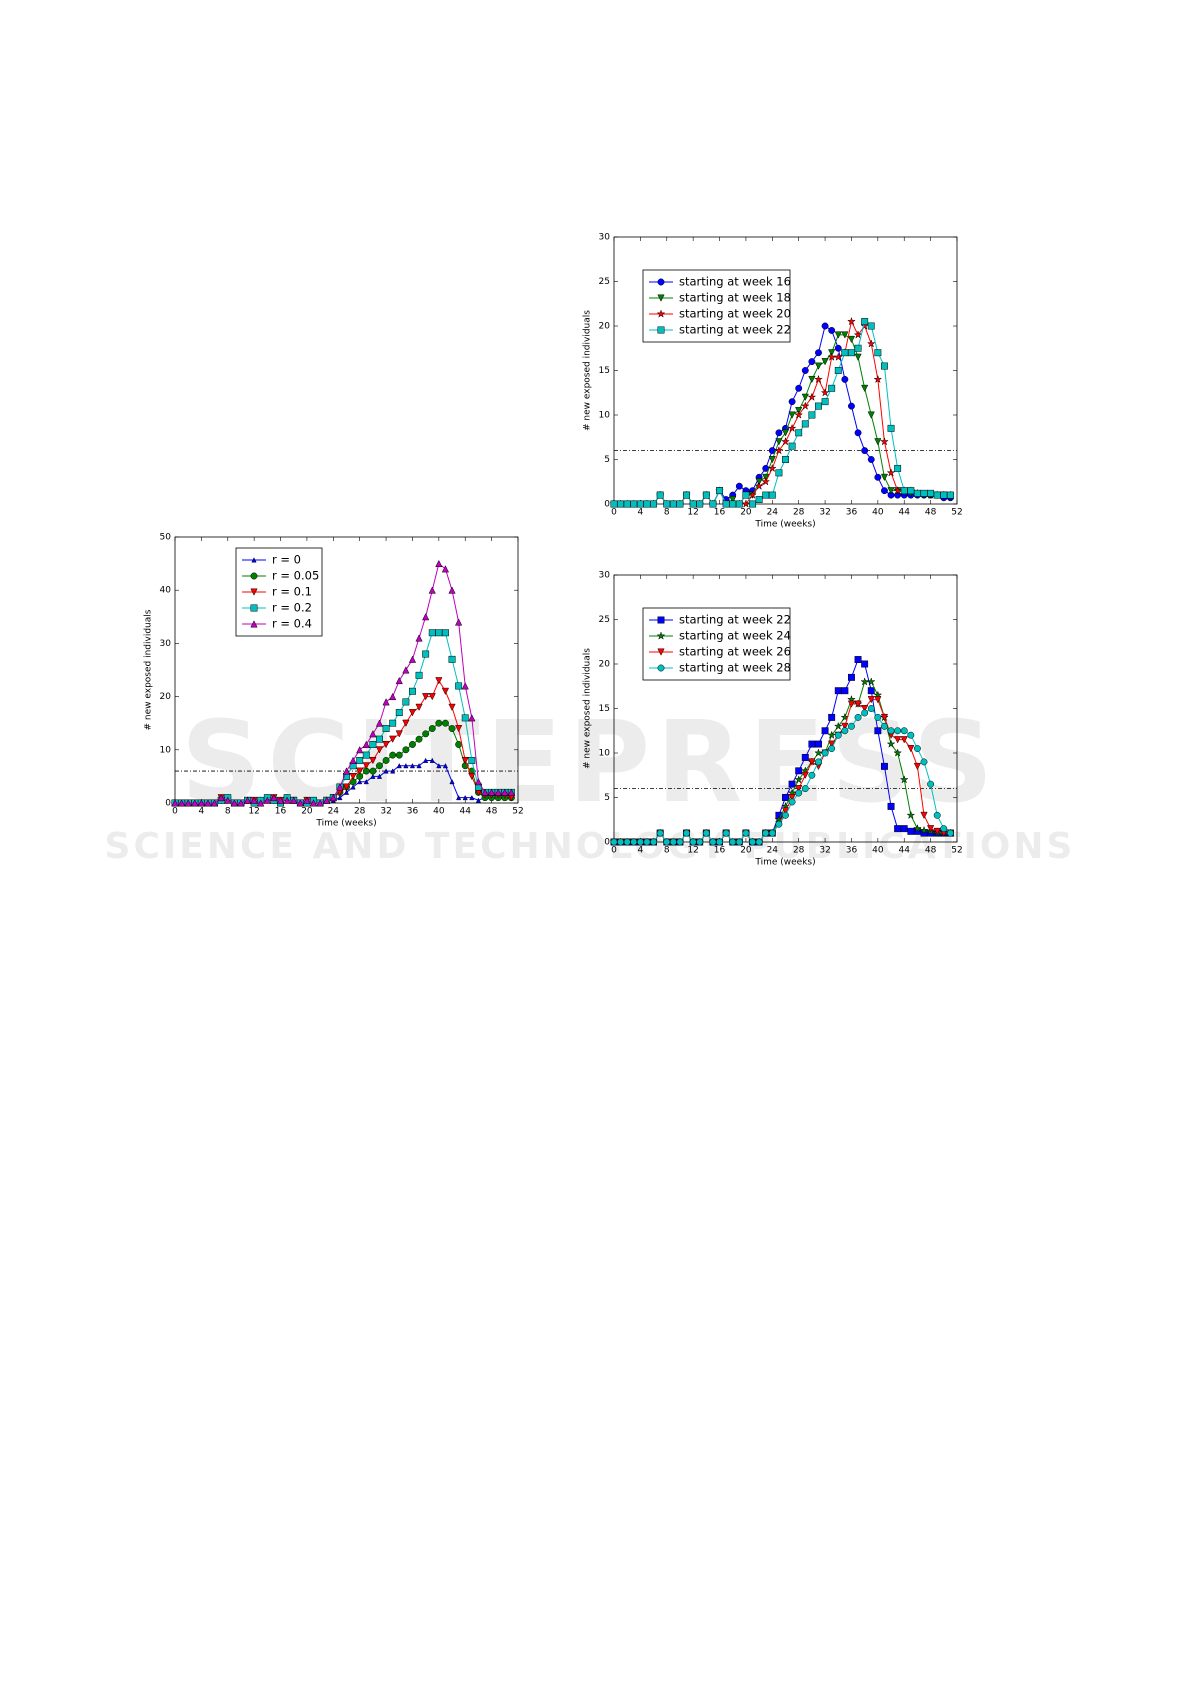 The width and height of the screenshot is (1191, 1684). Describe the element at coordinates (307, 812) in the screenshot. I see `x-tick-label: 20` at that location.